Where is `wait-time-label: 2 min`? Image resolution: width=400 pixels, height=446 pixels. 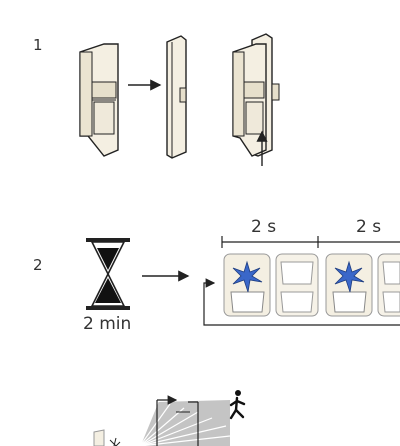
wait-time-label: 2 min is located at coordinates (107, 324).